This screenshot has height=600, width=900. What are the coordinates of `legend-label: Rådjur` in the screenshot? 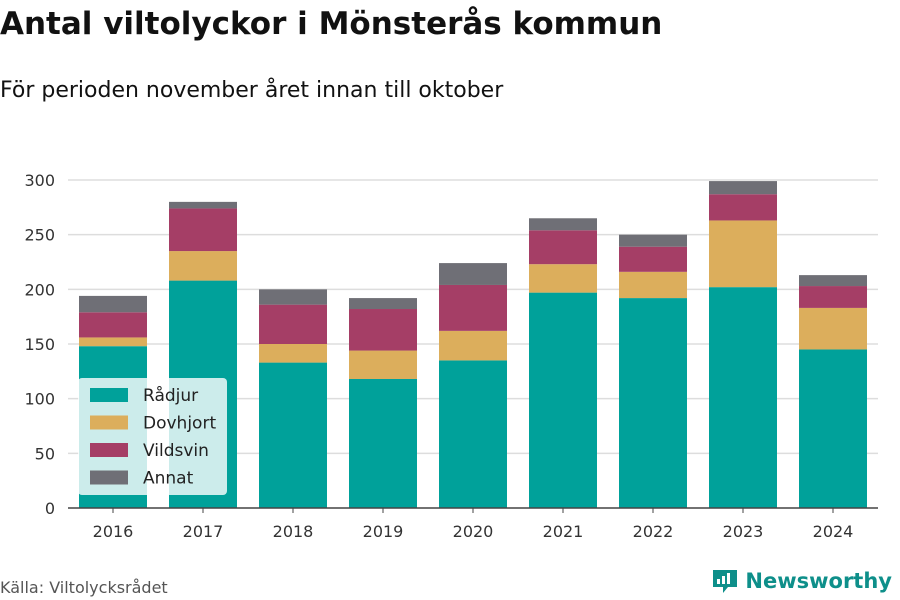 It's located at (170, 395).